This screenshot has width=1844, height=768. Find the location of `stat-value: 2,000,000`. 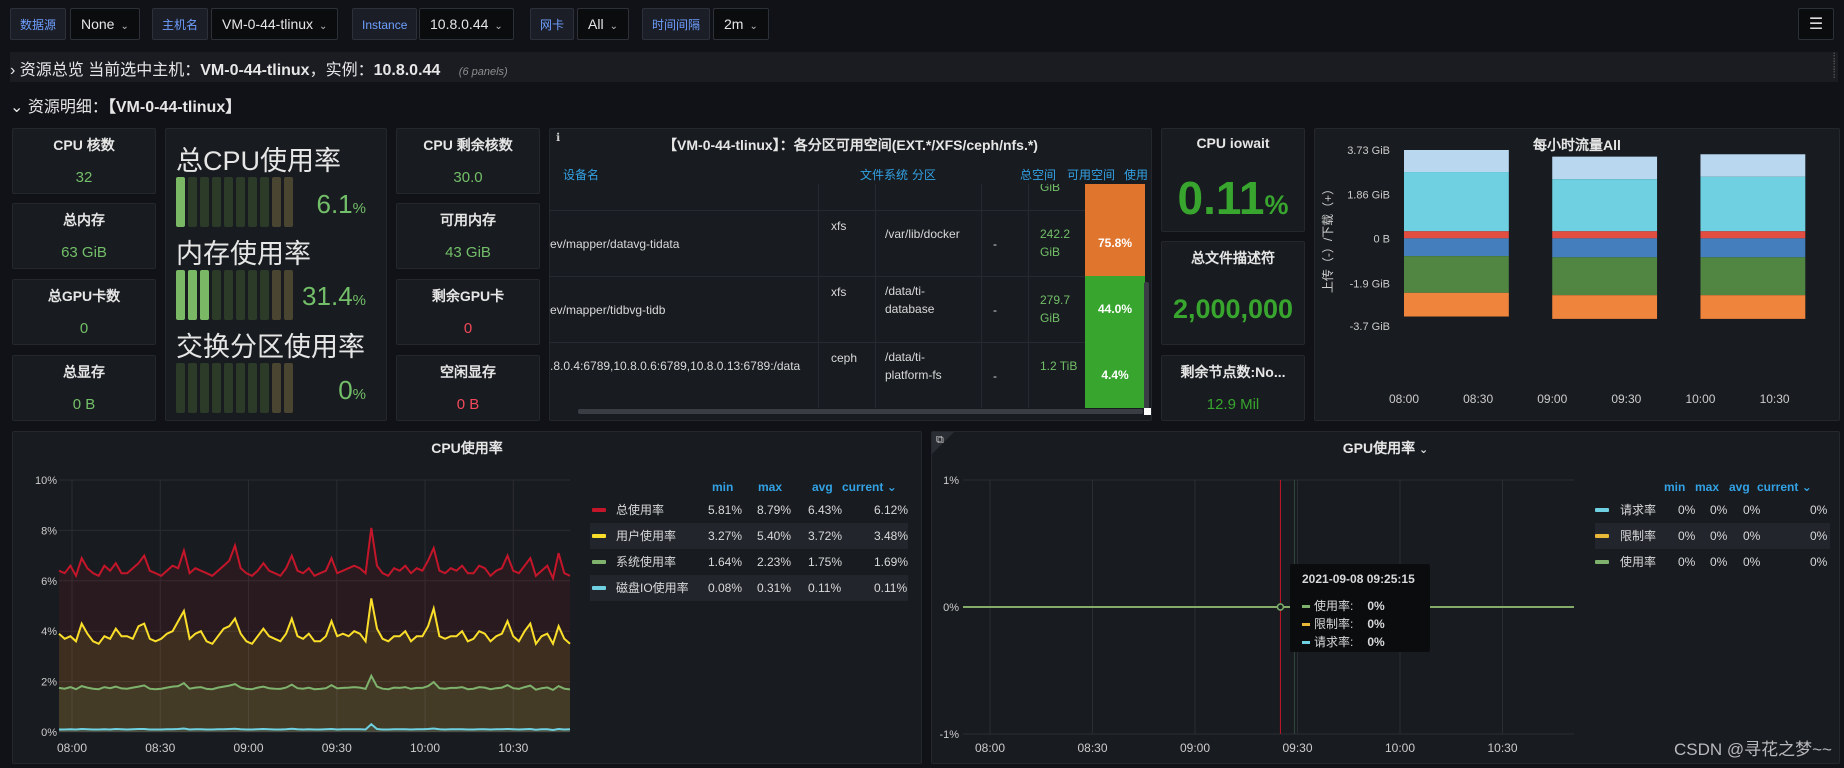

stat-value: 2,000,000 is located at coordinates (1233, 309).